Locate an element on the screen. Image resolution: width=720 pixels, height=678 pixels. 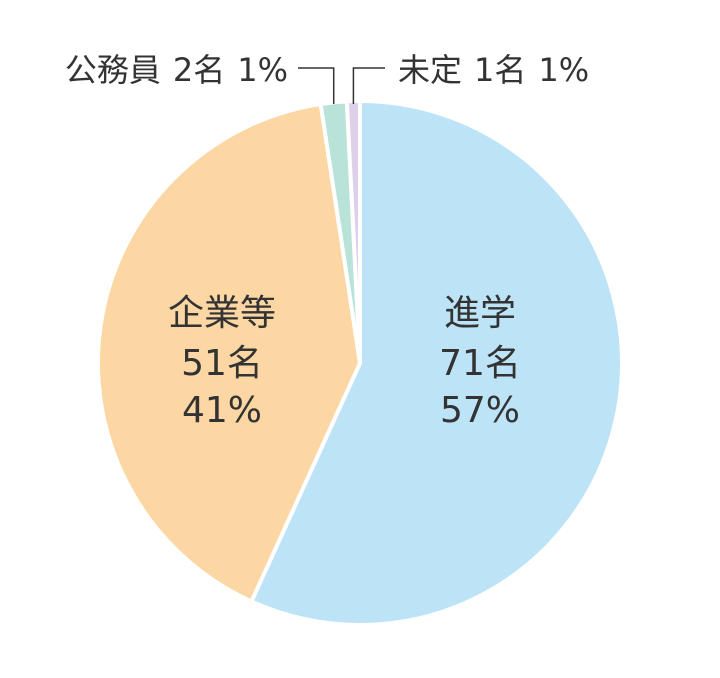
percentage-label: 41% is located at coordinates (222, 410).